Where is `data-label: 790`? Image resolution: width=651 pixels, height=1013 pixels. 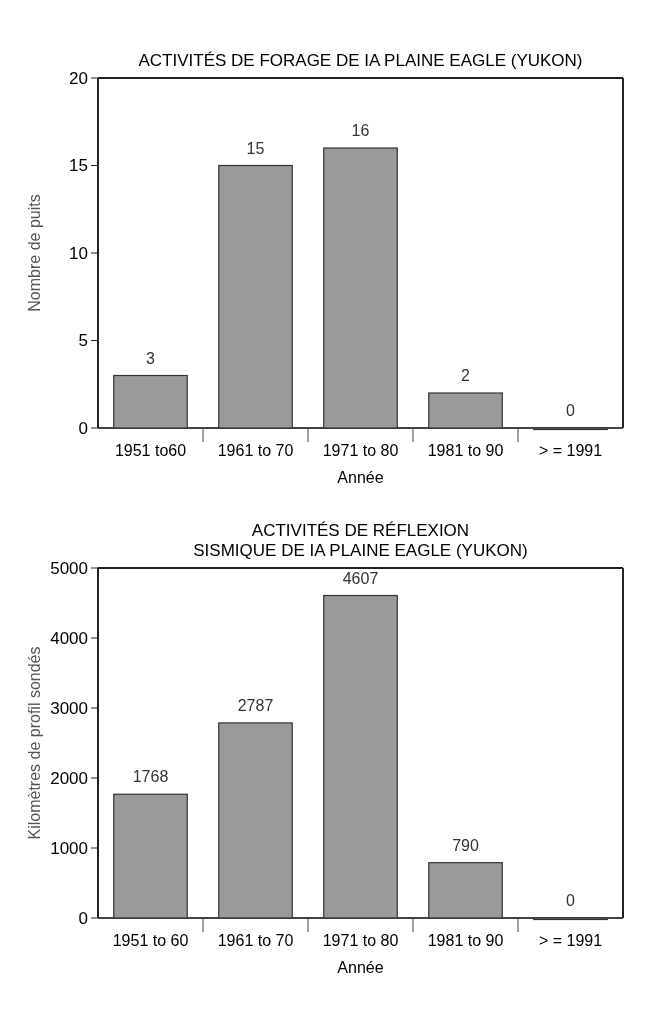 data-label: 790 is located at coordinates (465, 845).